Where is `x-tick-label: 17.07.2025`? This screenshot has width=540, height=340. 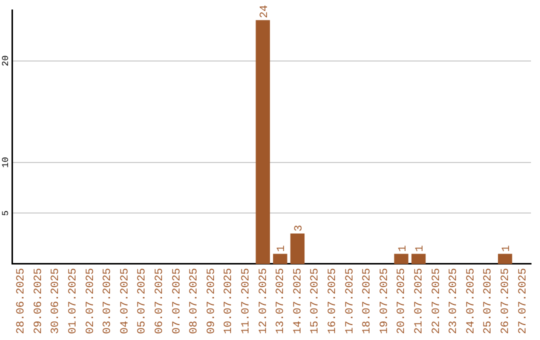
x-tick-label: 17.07.2025 is located at coordinates (350, 301).